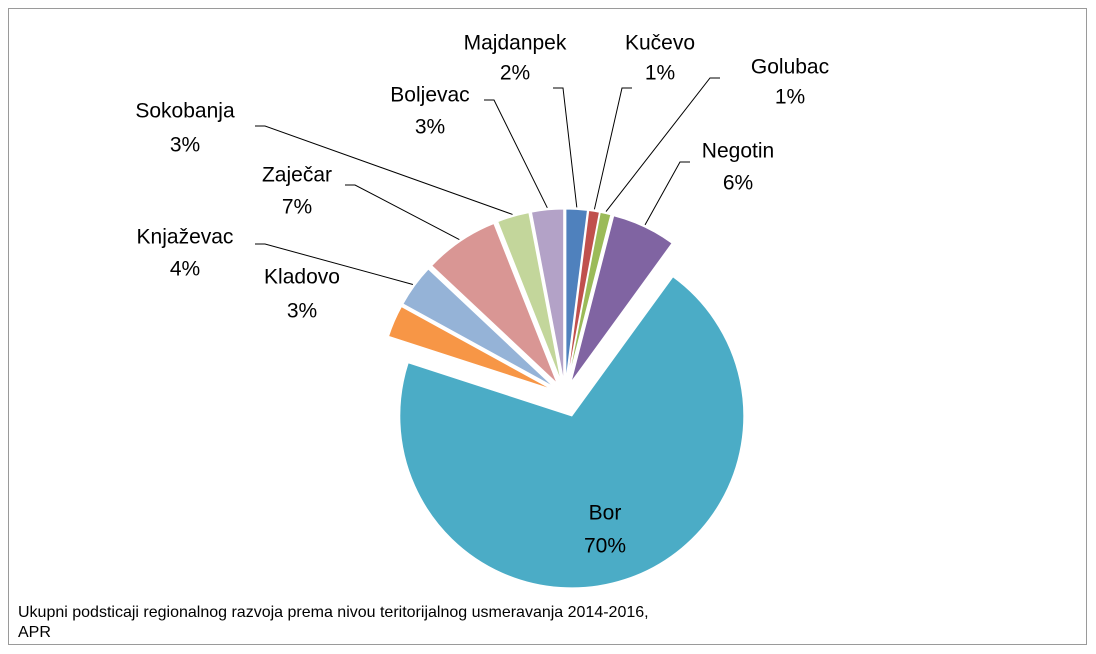 The width and height of the screenshot is (1096, 654). Describe the element at coordinates (185, 111) in the screenshot. I see `slice-label: Sokobanja` at that location.